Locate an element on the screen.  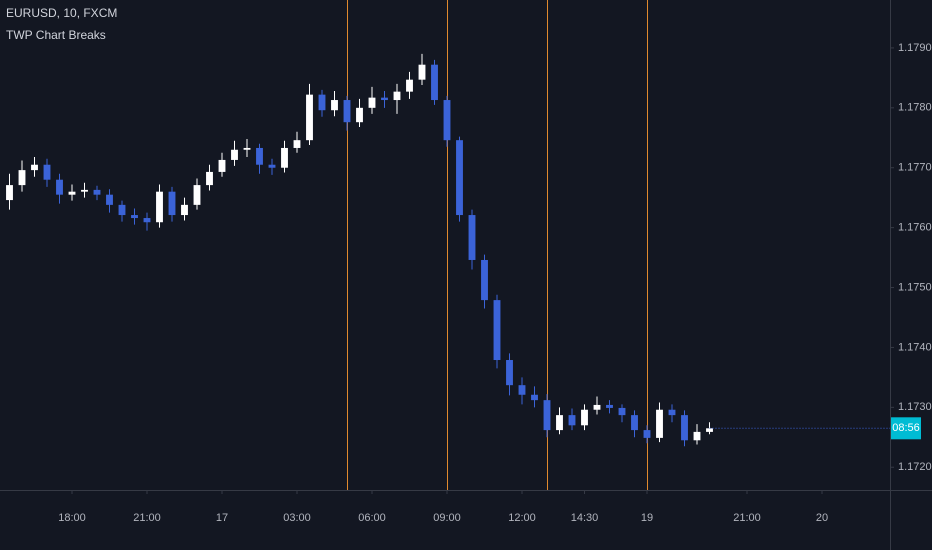
chart-title: EURUSD, 10, FXCM is located at coordinates (61, 13).